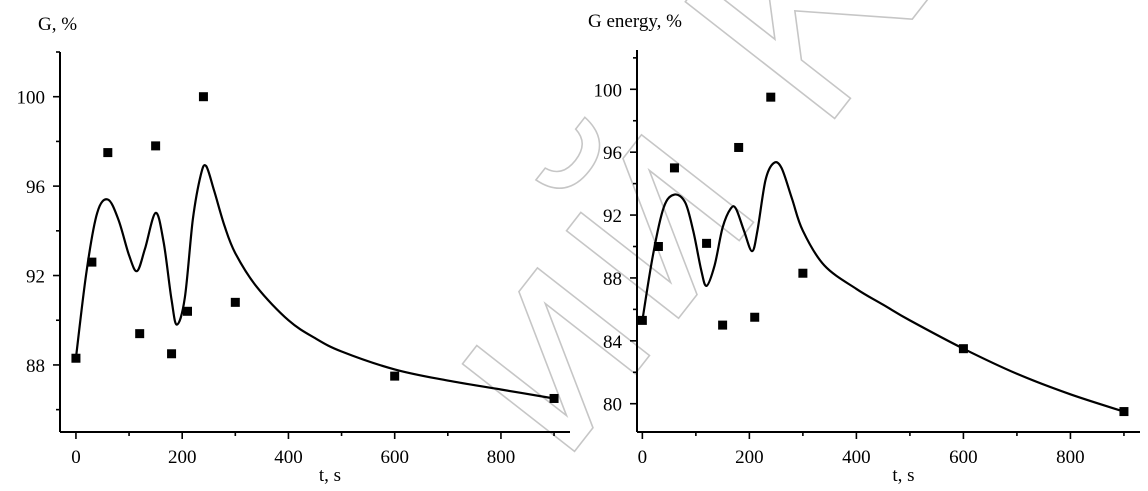  What do you see at coordinates (57, 24) in the screenshot?
I see `y-axis-title: G, %` at bounding box center [57, 24].